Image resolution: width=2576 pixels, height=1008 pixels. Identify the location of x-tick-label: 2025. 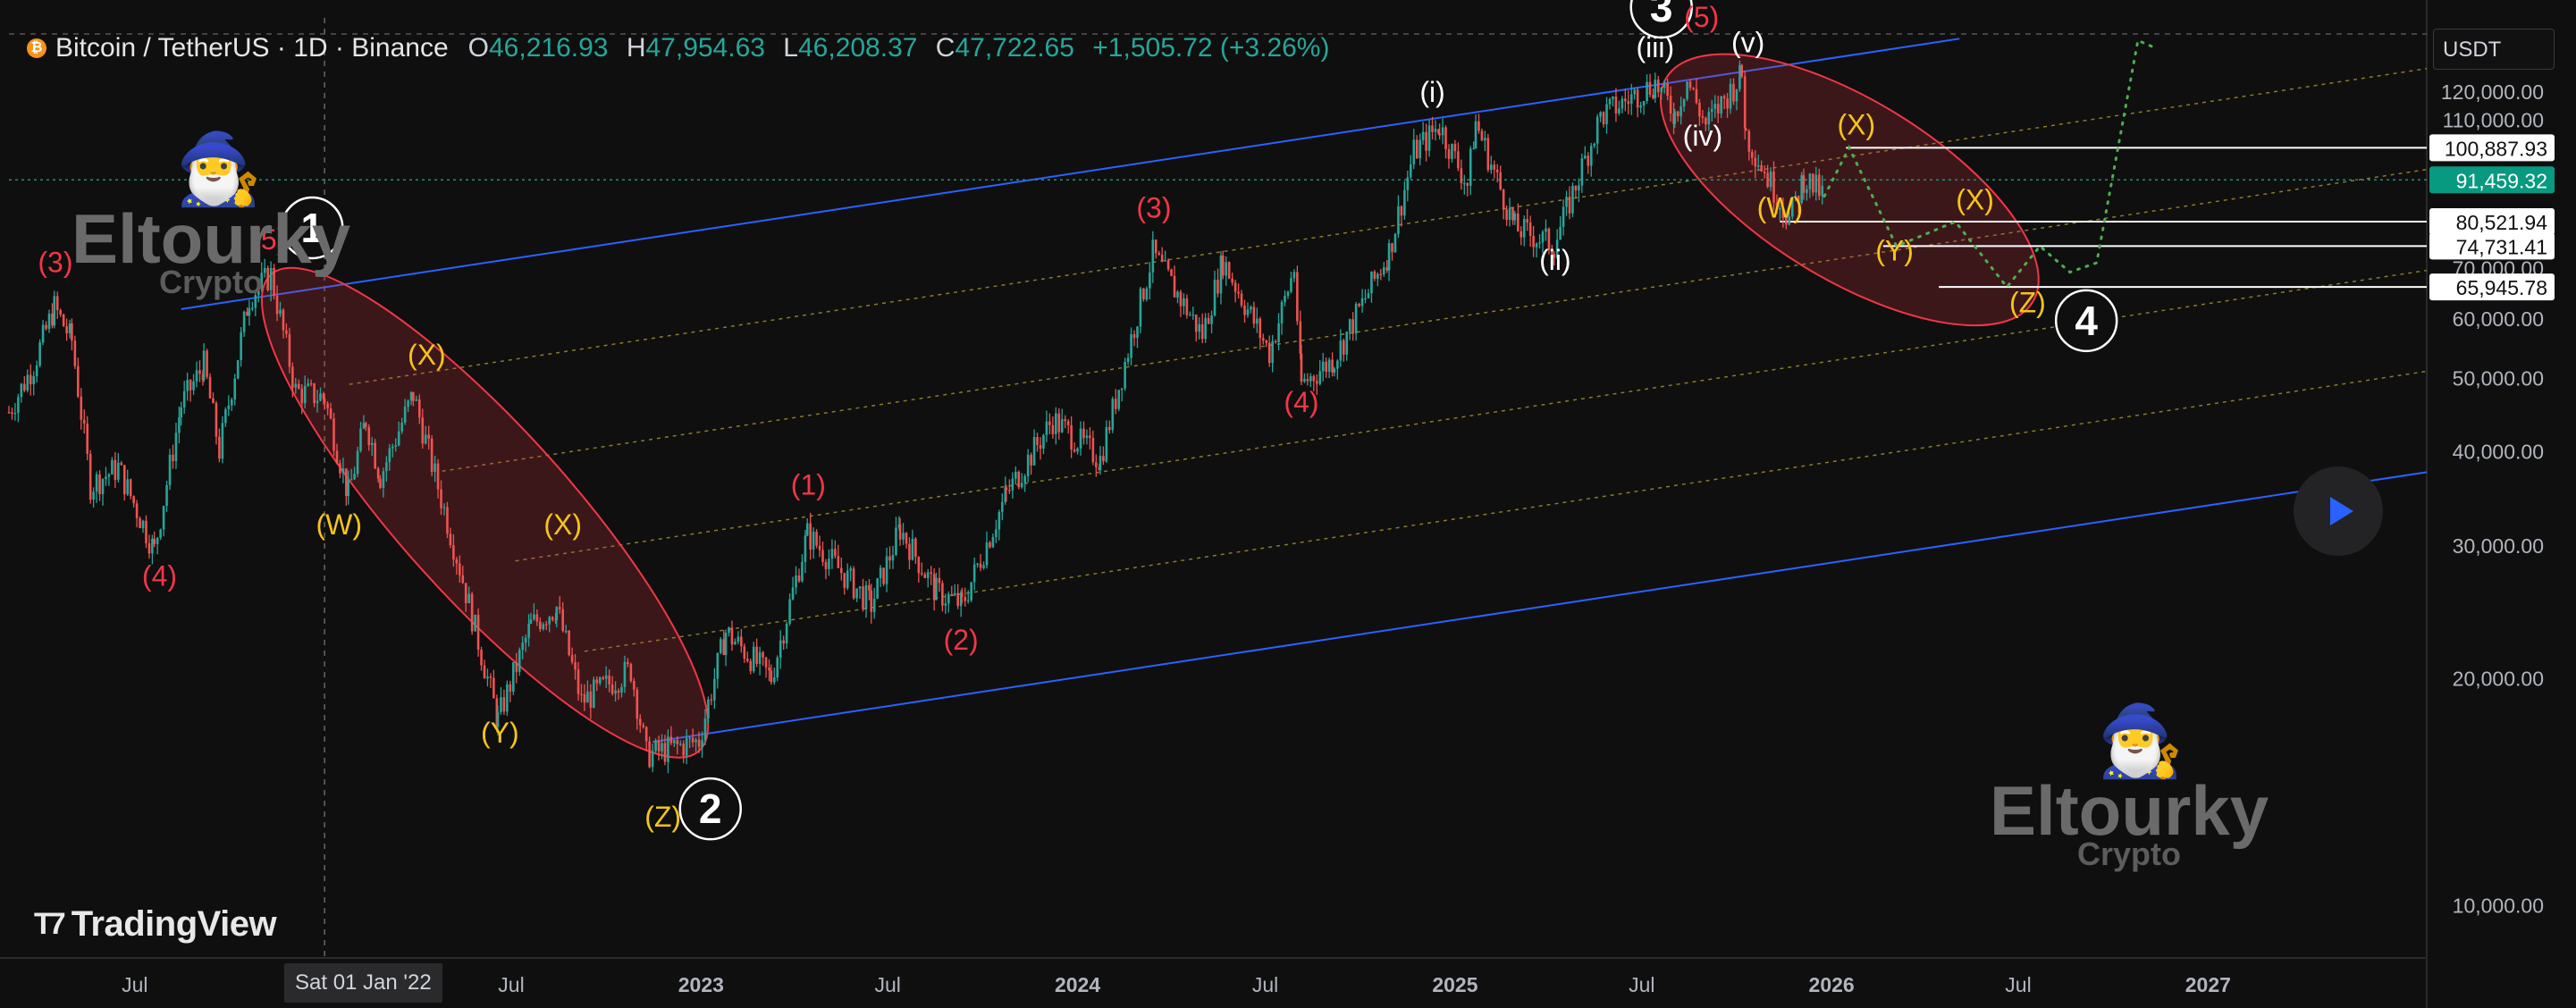
(1455, 984).